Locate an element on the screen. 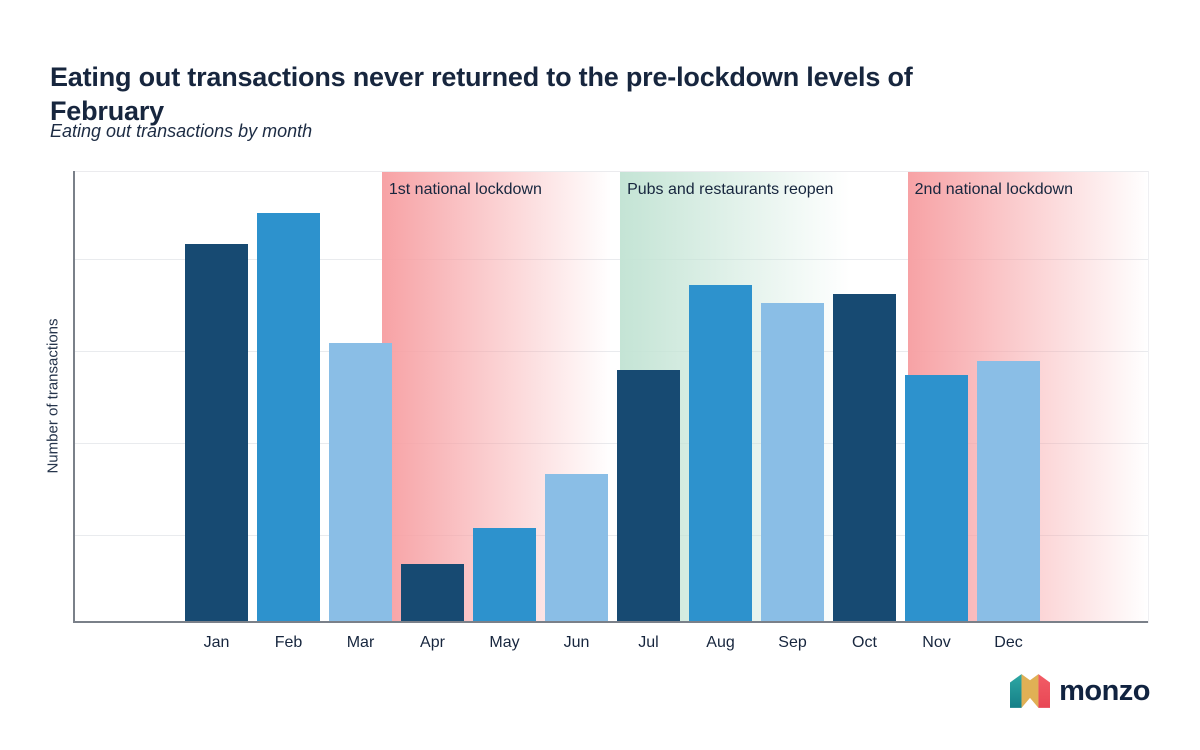 The image size is (1200, 750). x-tick-label: May is located at coordinates (504, 642).